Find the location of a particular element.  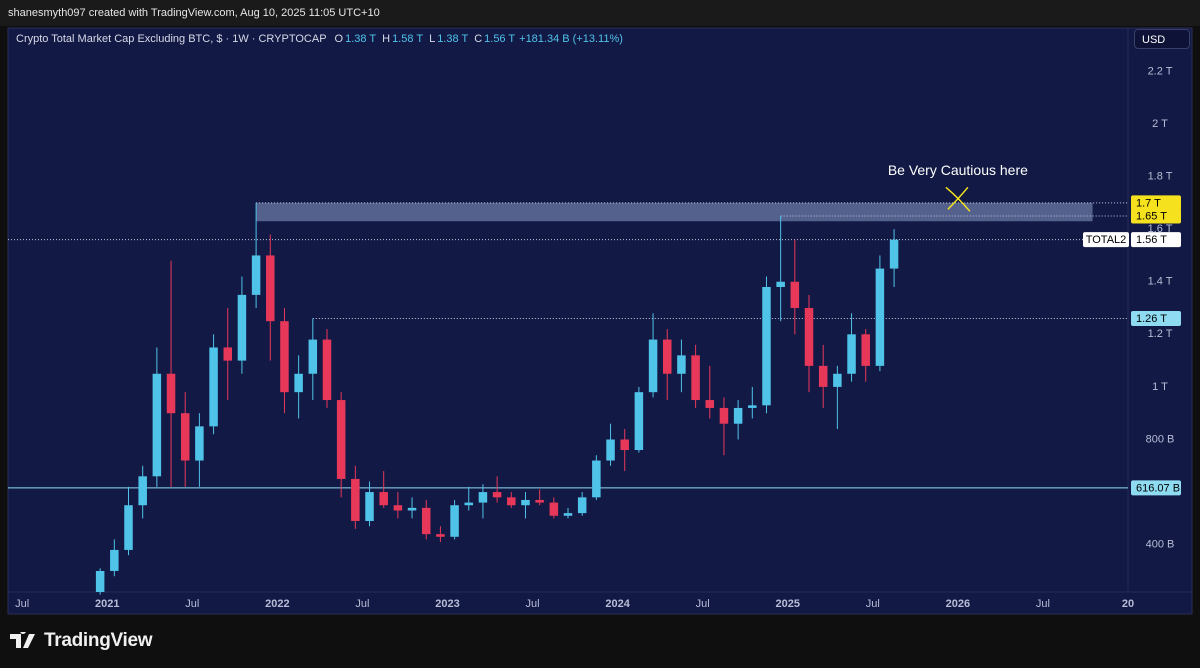

y-tick-label: 2.2 T is located at coordinates (1160, 71).